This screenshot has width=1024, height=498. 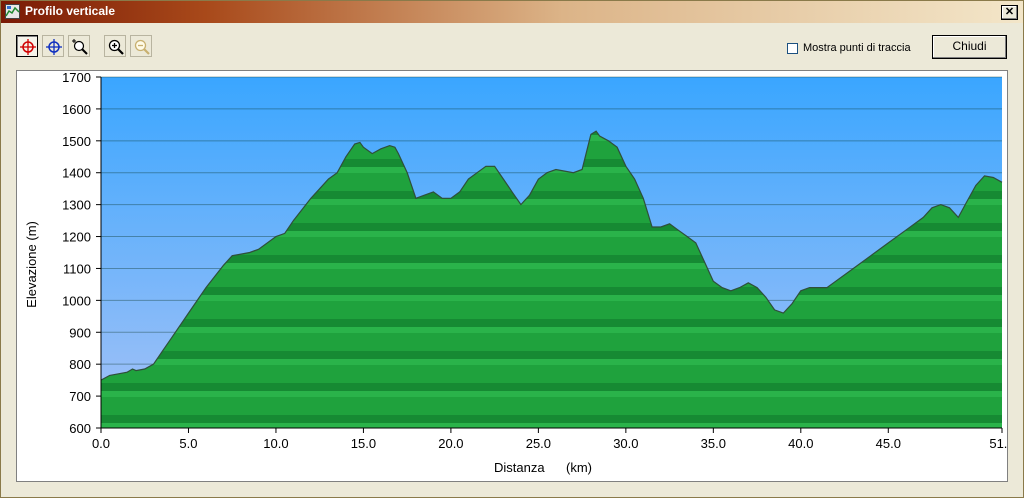 I want to click on move-tool-button, so click(x=53, y=46).